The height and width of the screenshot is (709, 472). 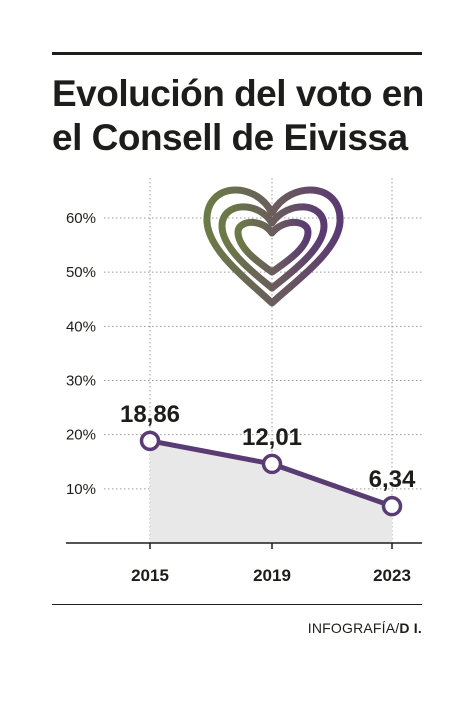 What do you see at coordinates (410, 628) in the screenshot?
I see `credit-author: D I.` at bounding box center [410, 628].